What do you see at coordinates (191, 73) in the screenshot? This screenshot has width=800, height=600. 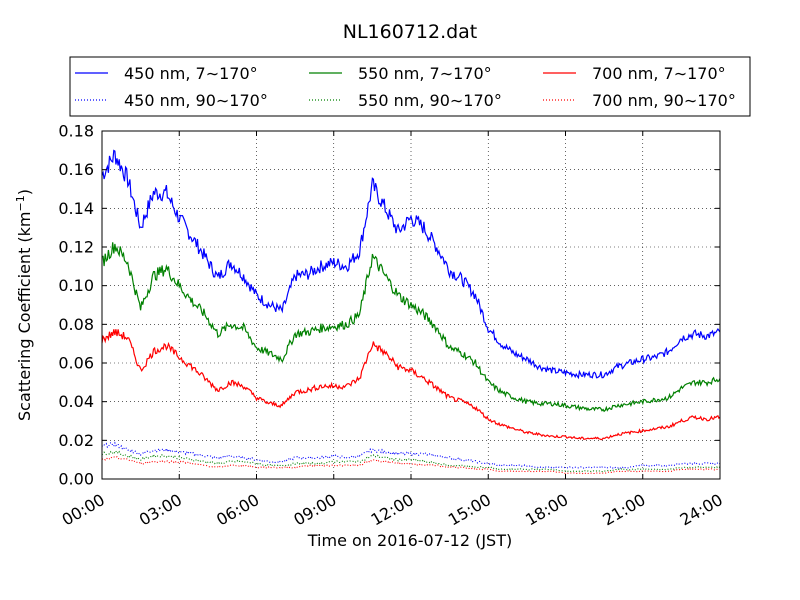 I see `legend-label: 450 nm, 7∼170°` at bounding box center [191, 73].